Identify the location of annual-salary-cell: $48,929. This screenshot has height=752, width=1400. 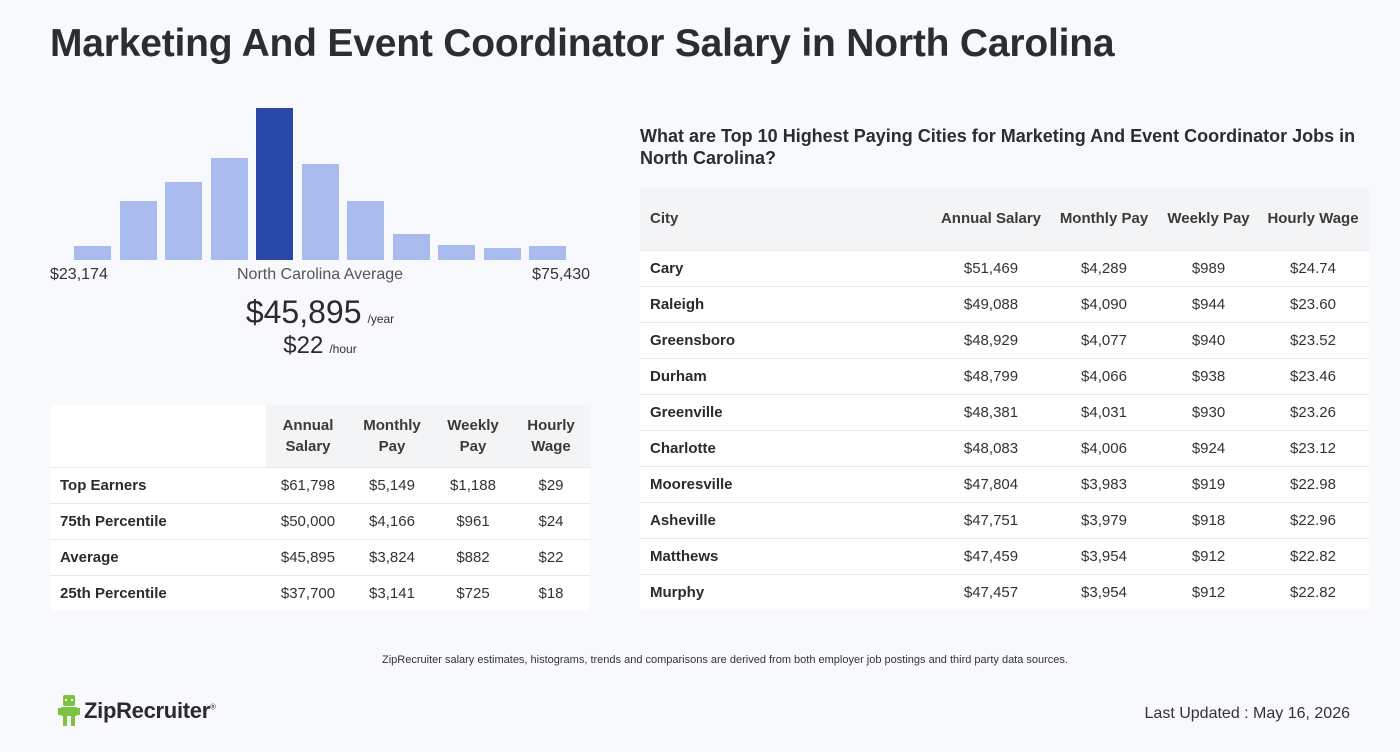
(991, 339).